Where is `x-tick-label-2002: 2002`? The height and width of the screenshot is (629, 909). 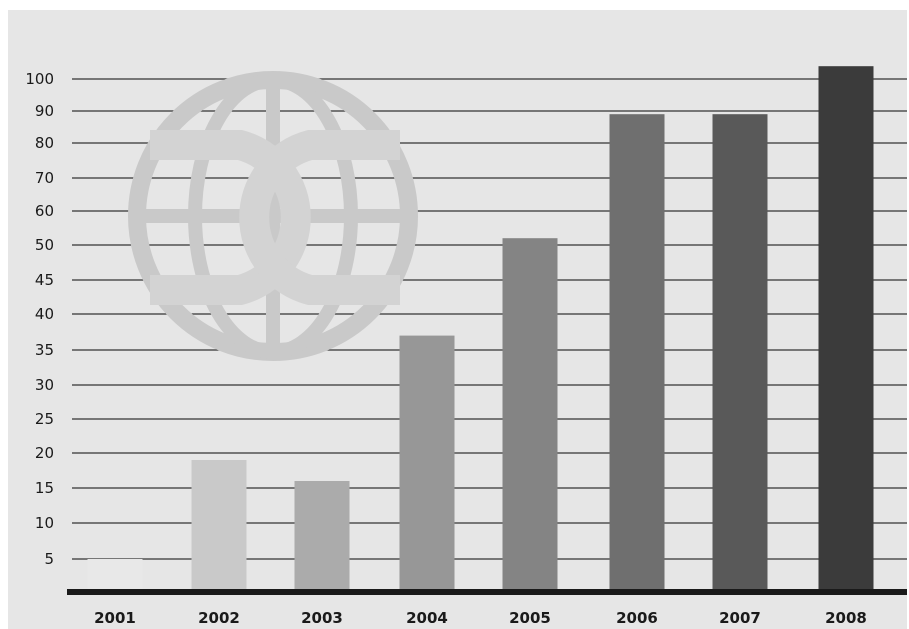 x-tick-label-2002: 2002 is located at coordinates (219, 618).